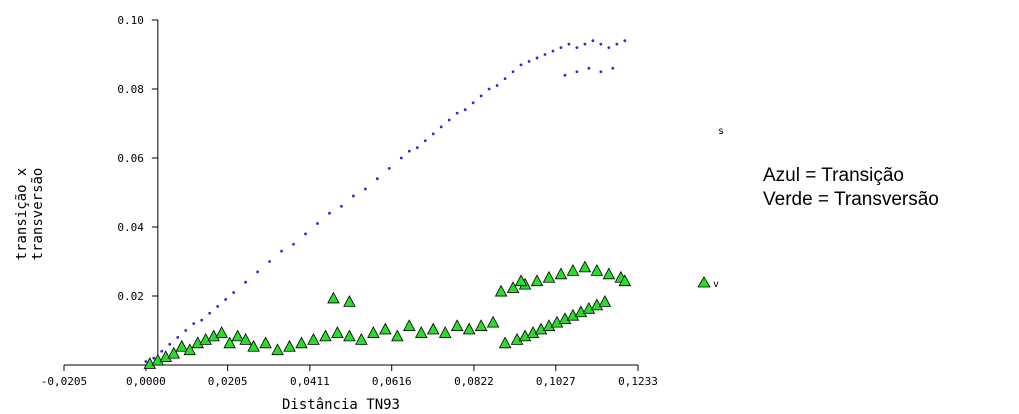  Describe the element at coordinates (130, 296) in the screenshot. I see `y-tick-label: 0.02` at that location.